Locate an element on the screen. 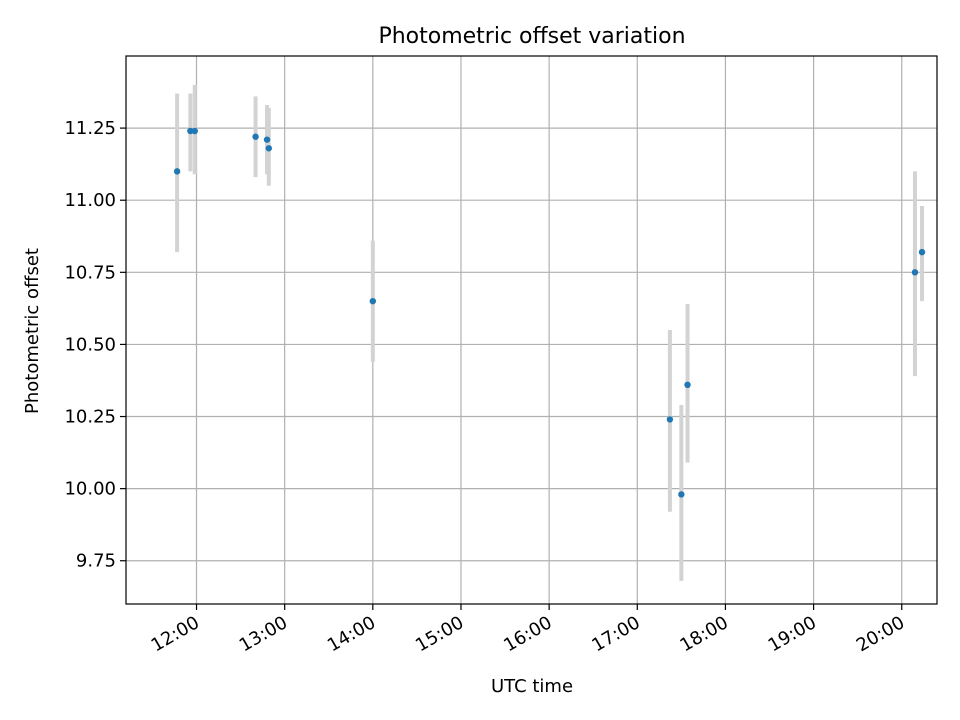 This screenshot has height=720, width=960. y-tick-label: 11.25 is located at coordinates (90, 128).